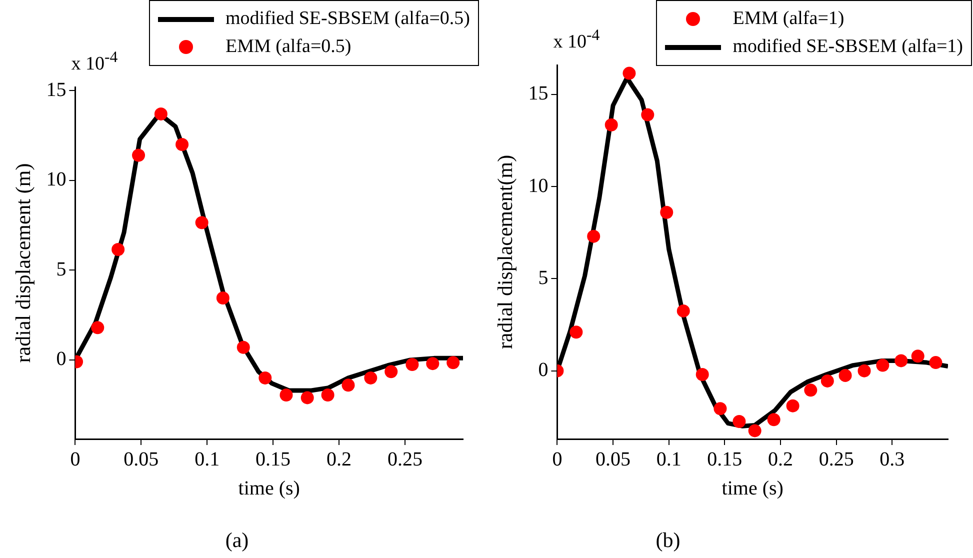 The image size is (973, 558). Describe the element at coordinates (237, 540) in the screenshot. I see `text: (a)` at that location.